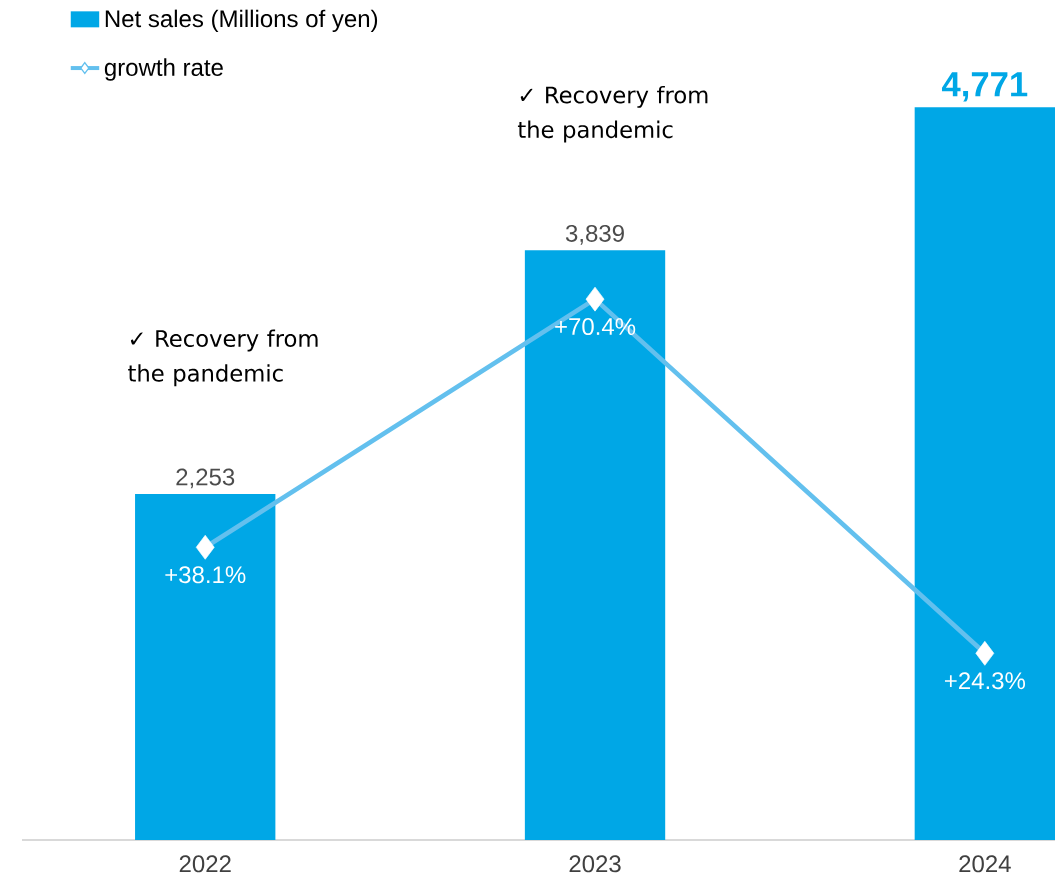  Describe the element at coordinates (205, 478) in the screenshot. I see `data-label: 2,253` at that location.